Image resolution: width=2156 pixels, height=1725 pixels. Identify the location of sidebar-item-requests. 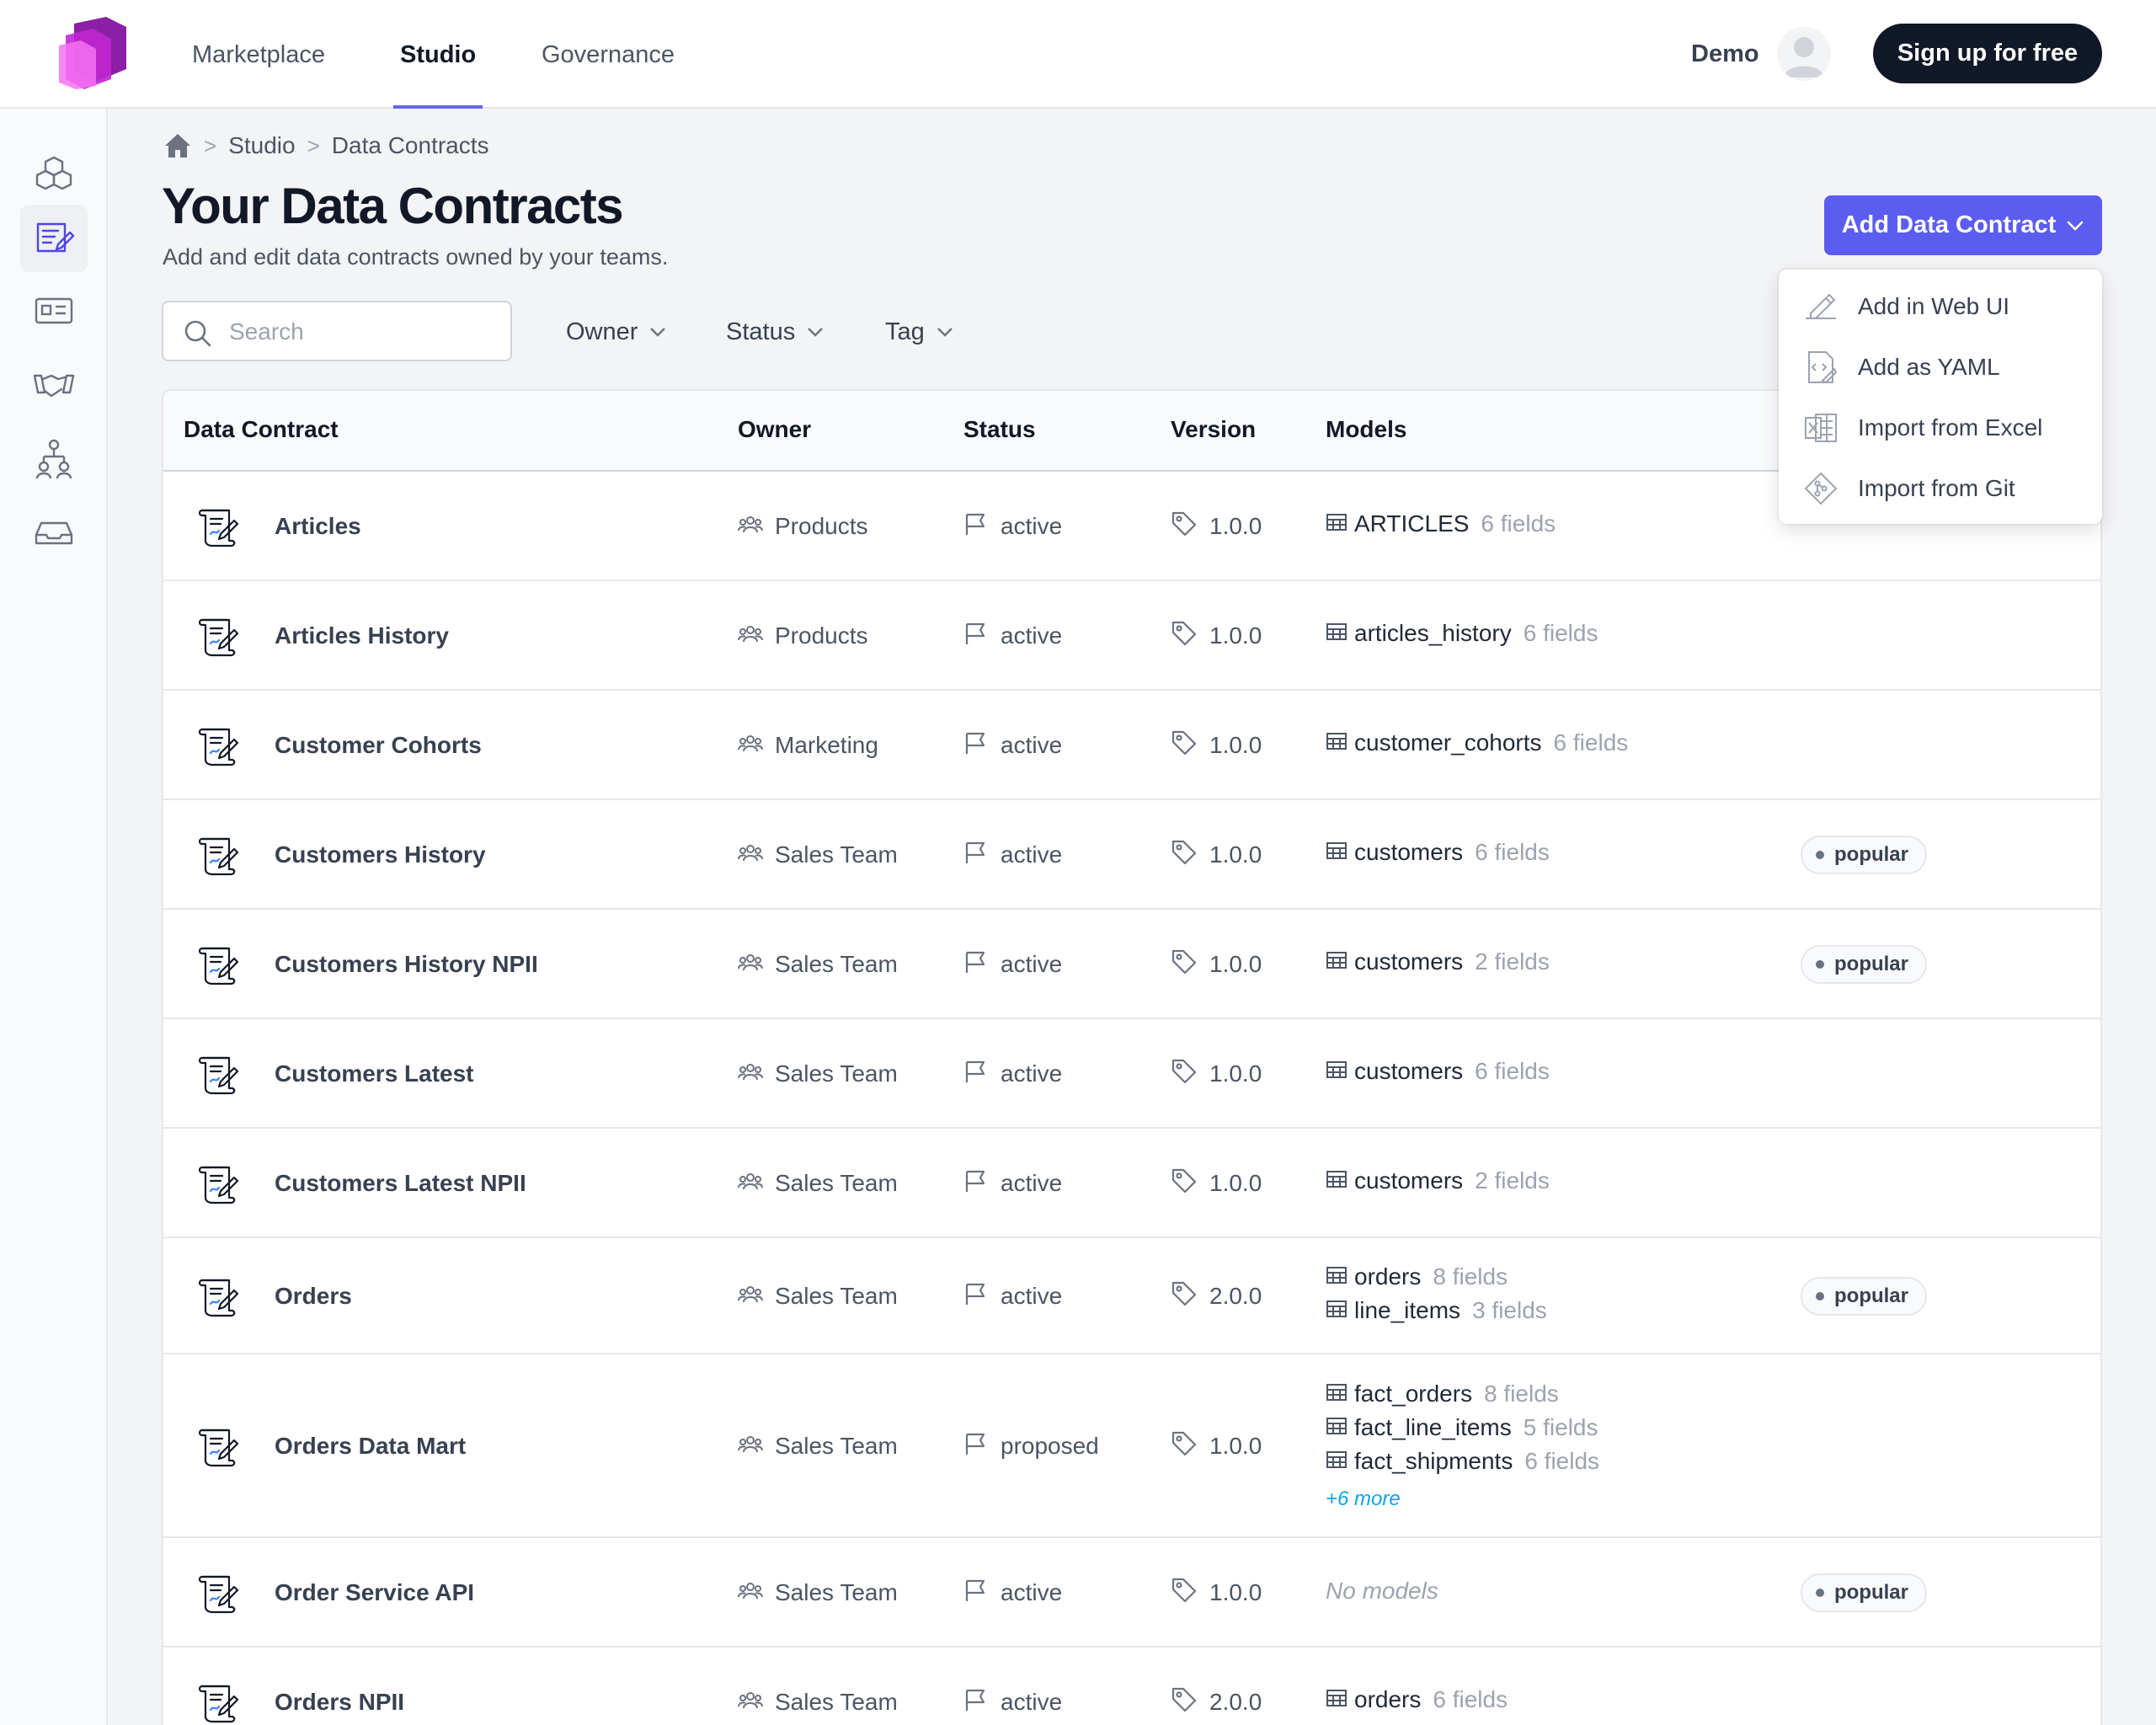
(54, 533).